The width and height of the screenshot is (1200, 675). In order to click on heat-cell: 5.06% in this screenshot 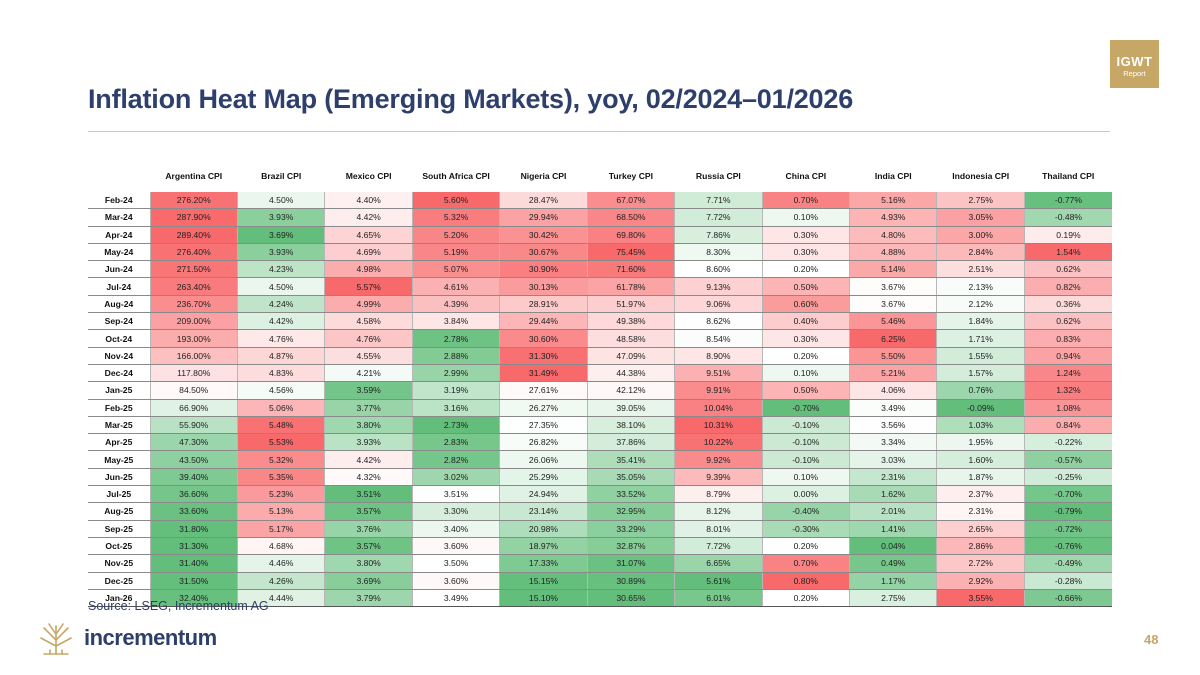, I will do `click(280, 408)`.